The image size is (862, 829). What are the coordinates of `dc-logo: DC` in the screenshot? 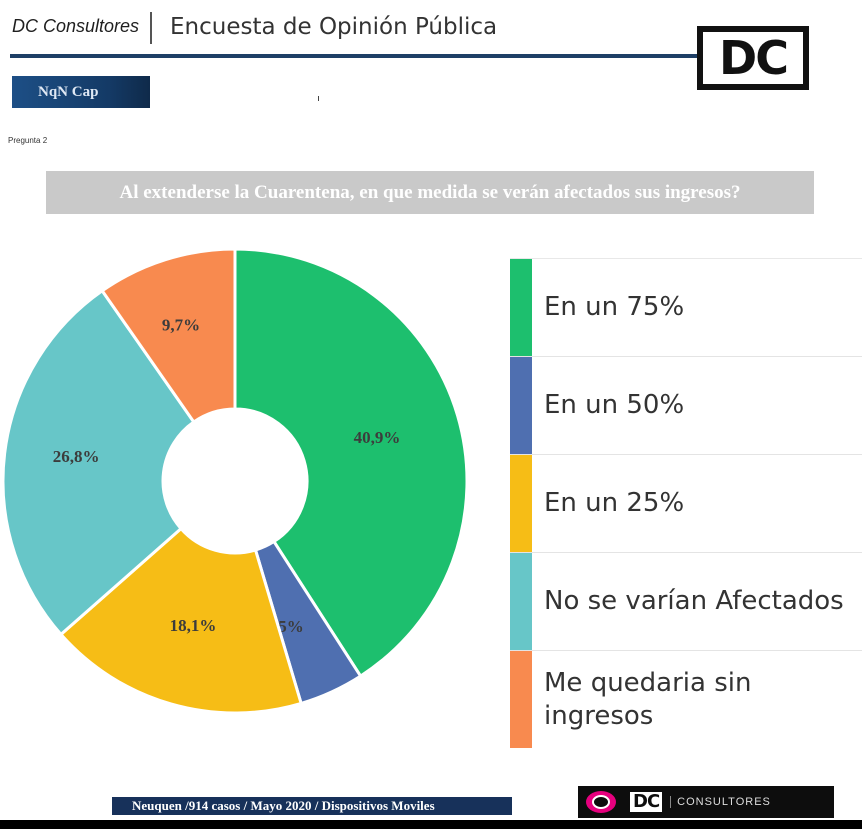 It's located at (753, 58).